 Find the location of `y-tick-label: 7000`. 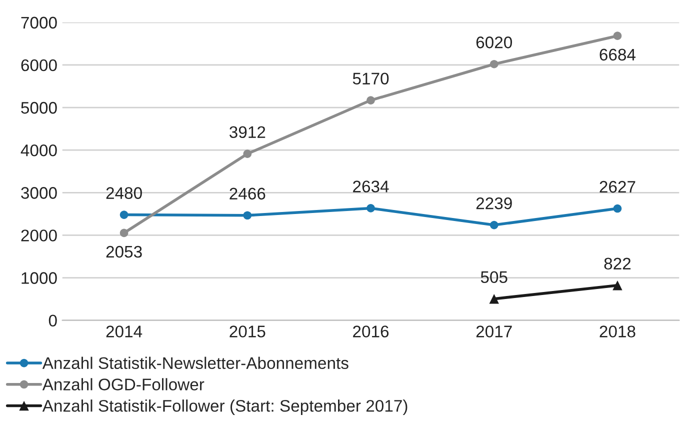

y-tick-label: 7000 is located at coordinates (39, 22).